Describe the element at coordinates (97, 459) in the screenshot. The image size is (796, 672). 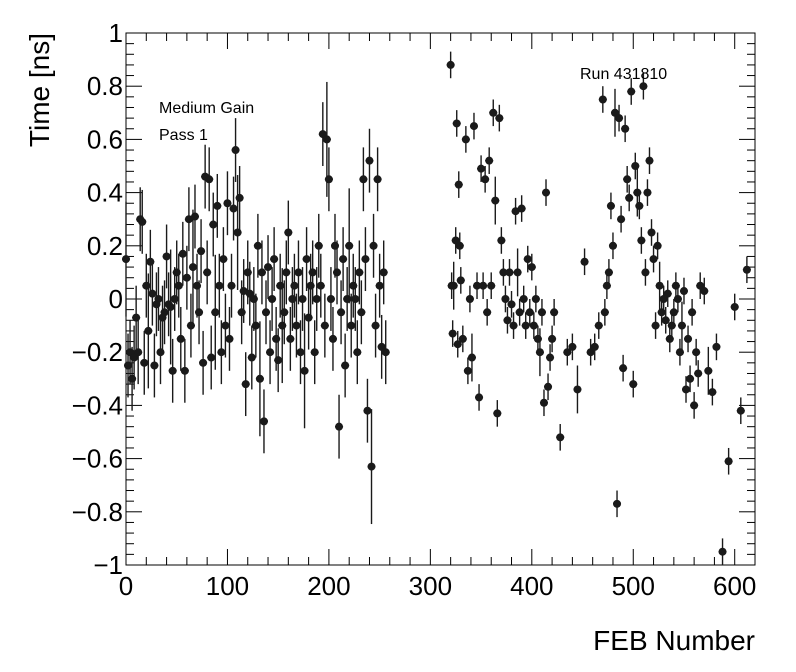
I see `y-tick-label: −0.6` at that location.